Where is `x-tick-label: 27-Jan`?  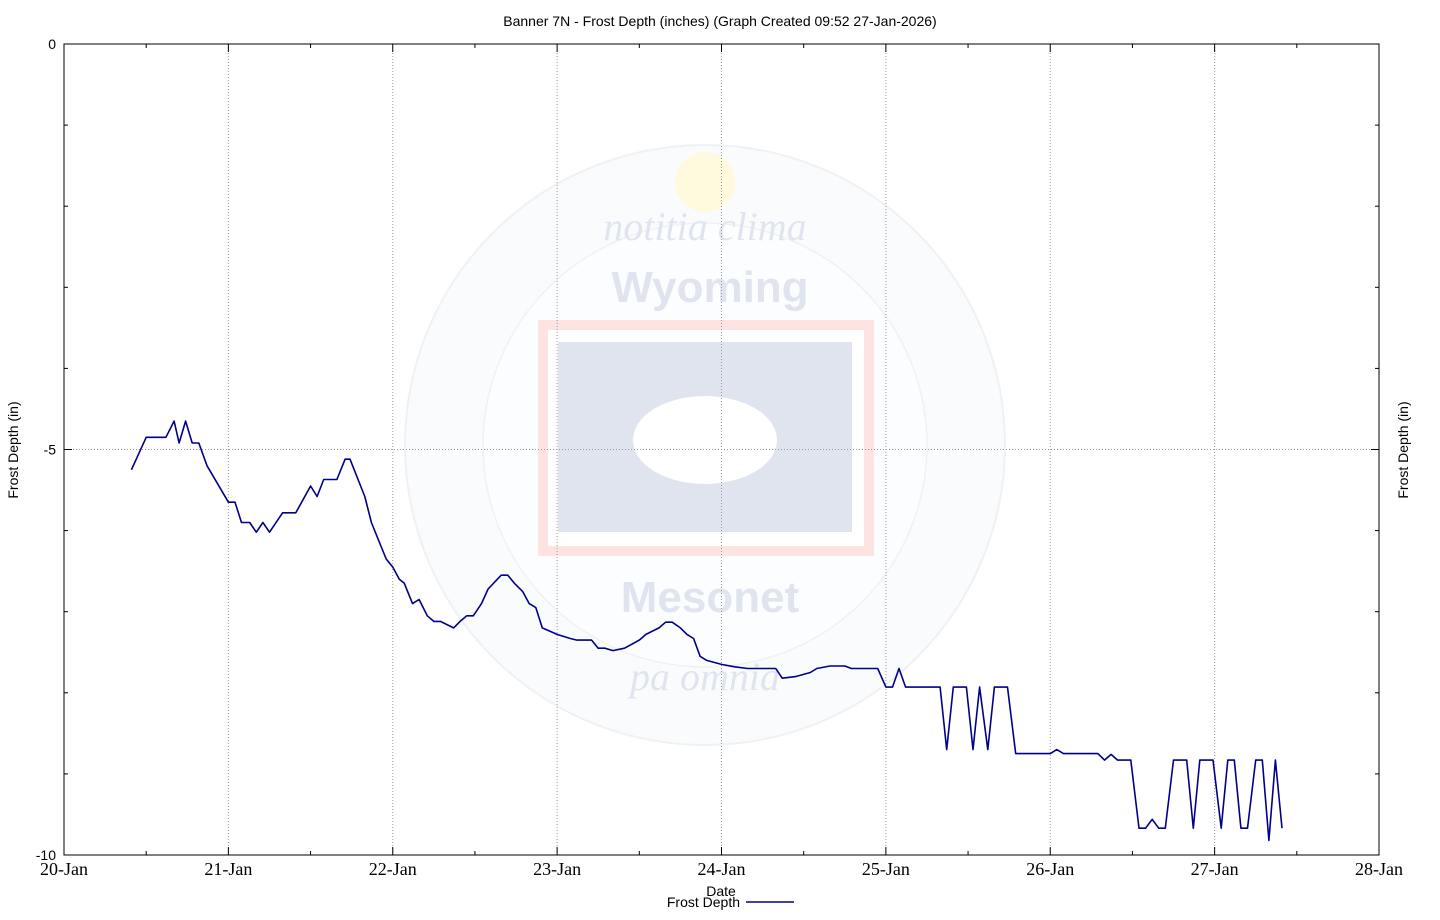 x-tick-label: 27-Jan is located at coordinates (1215, 869).